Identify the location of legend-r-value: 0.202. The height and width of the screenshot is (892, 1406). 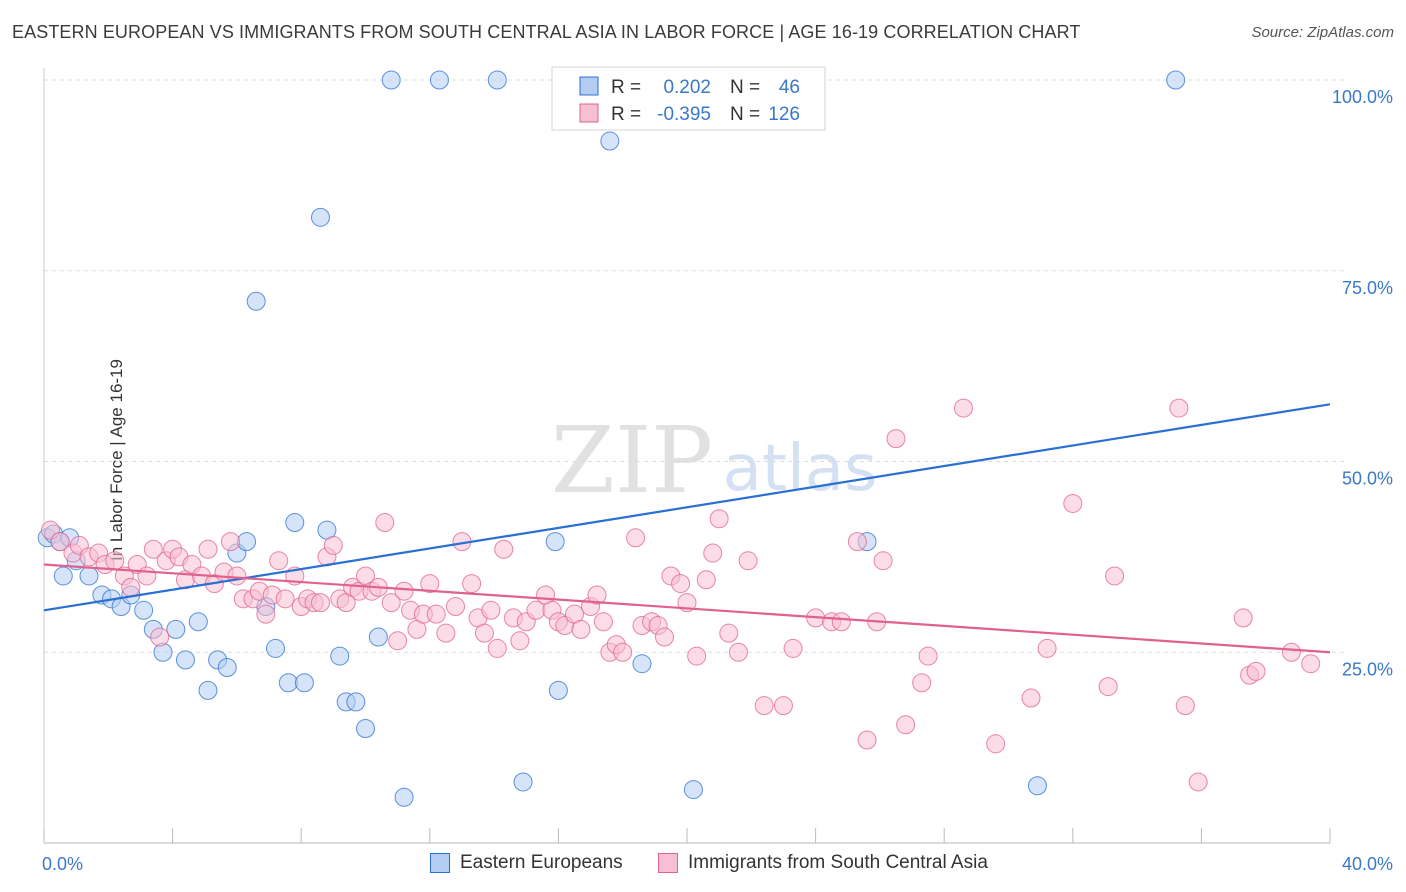
(687, 87).